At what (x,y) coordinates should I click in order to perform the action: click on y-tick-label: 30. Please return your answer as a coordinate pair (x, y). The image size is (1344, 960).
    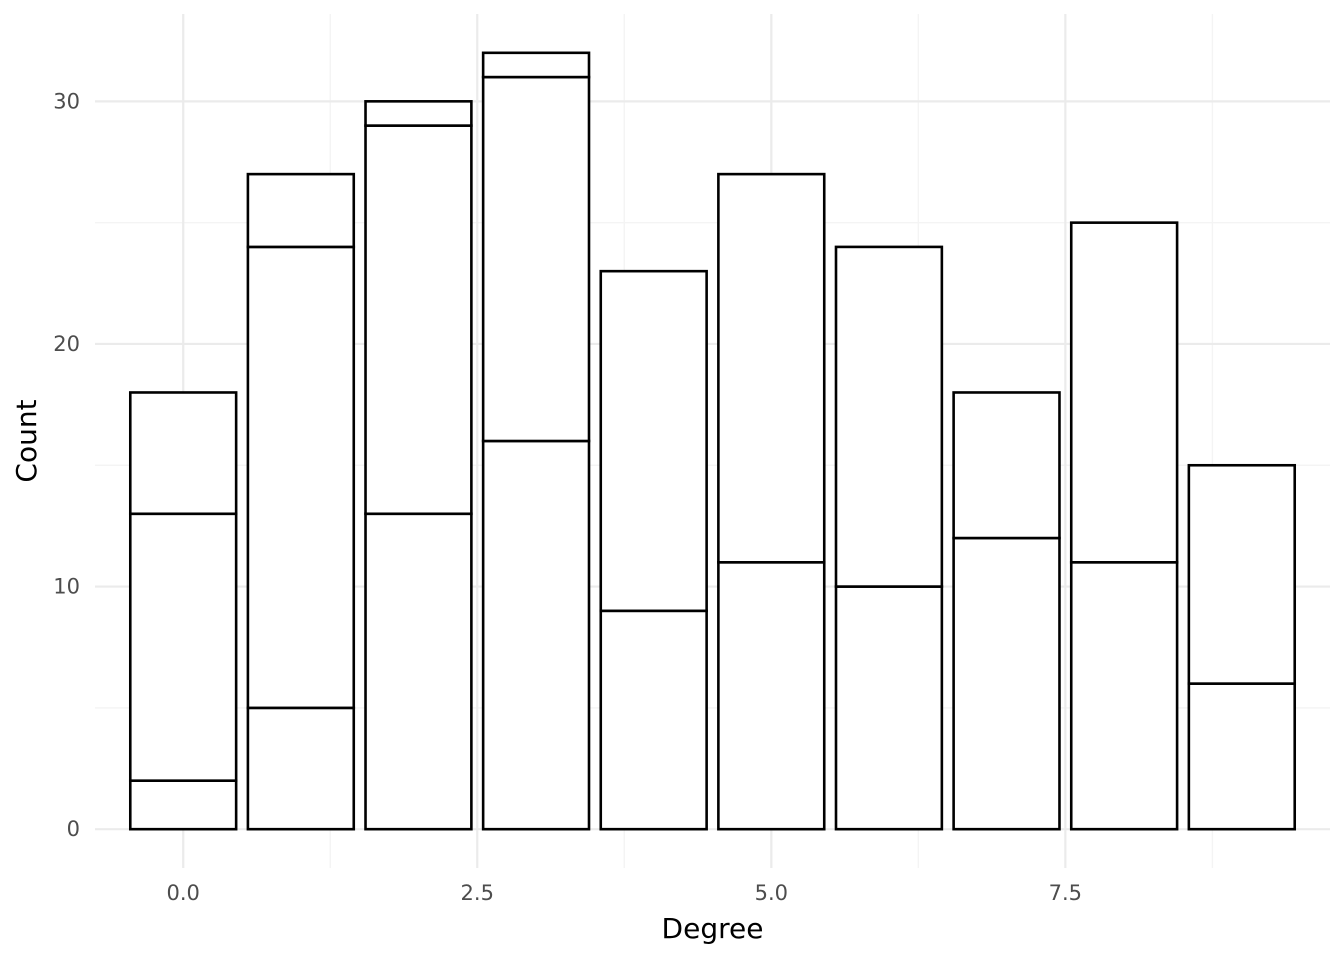
    Looking at the image, I should click on (66, 101).